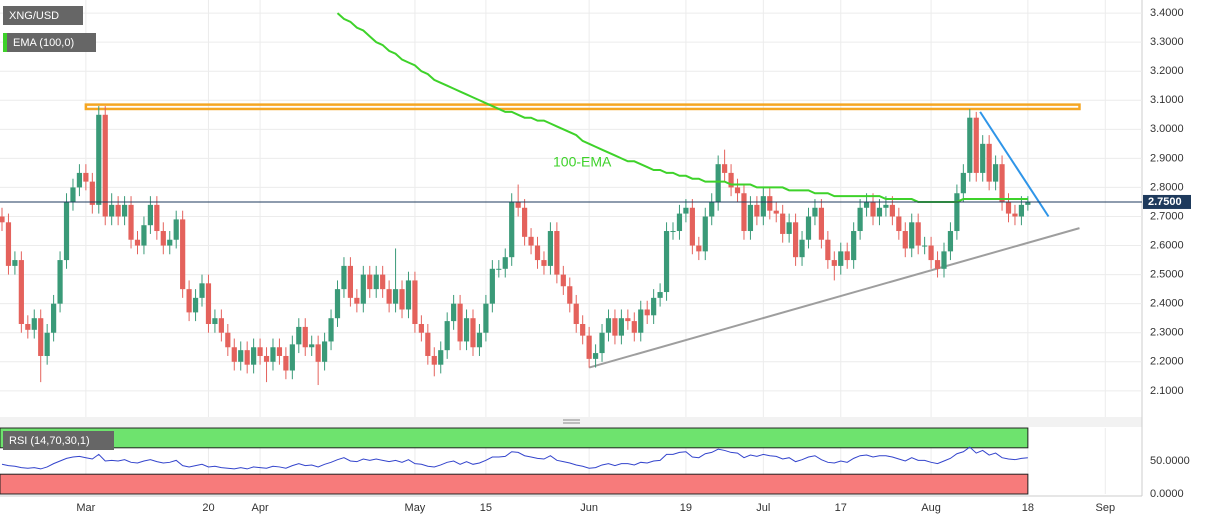  I want to click on rsi-label: RSI (14,70,30,1), so click(58, 440).